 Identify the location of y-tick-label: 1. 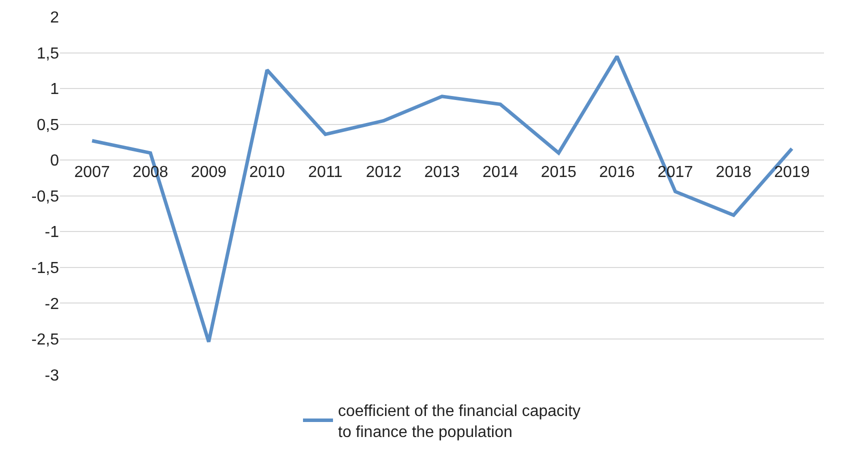
(55, 89).